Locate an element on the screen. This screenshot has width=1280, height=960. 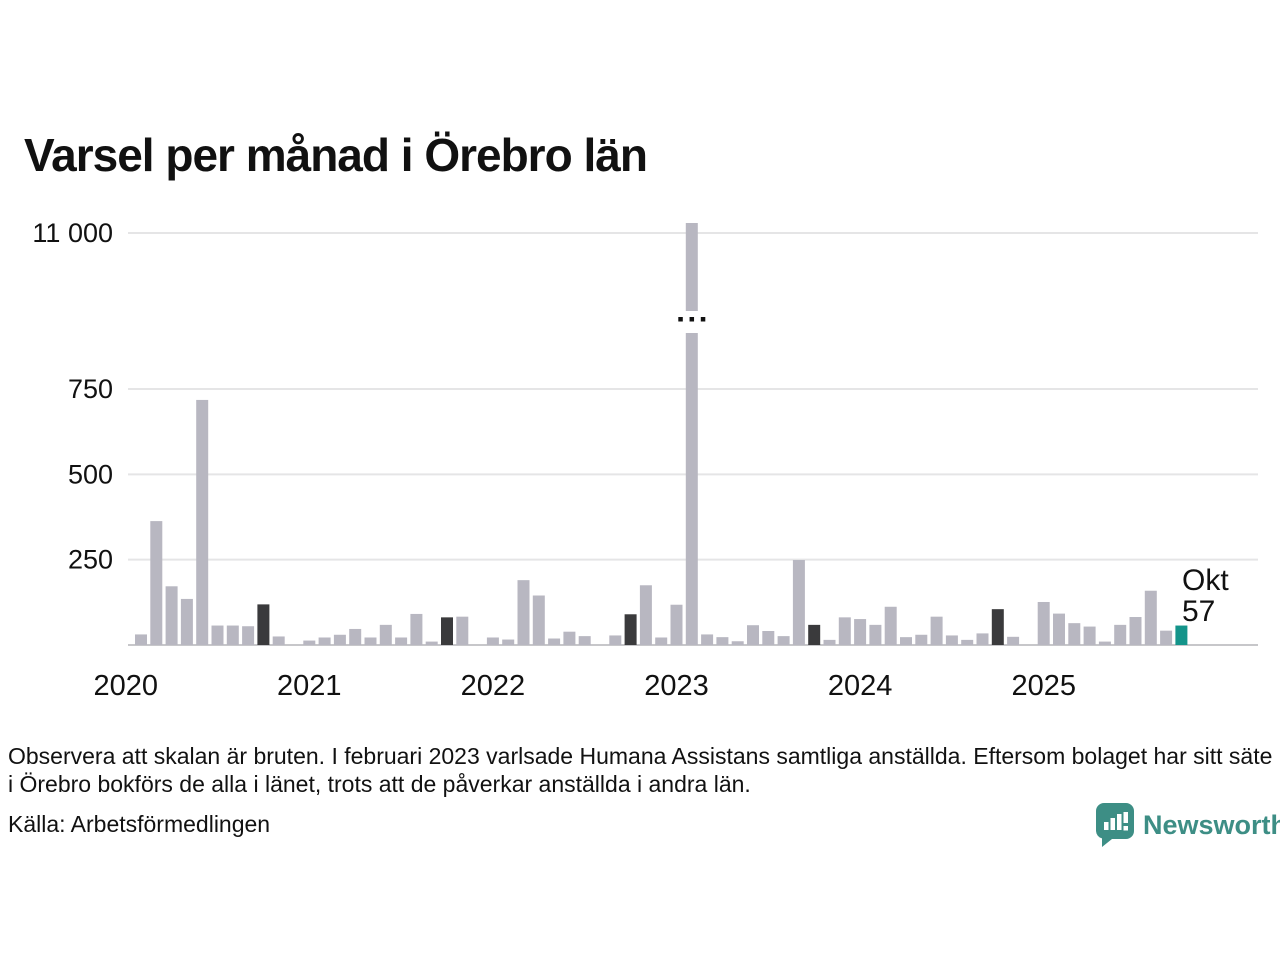
page-title: Varsel per månad i Örebro län is located at coordinates (336, 155).